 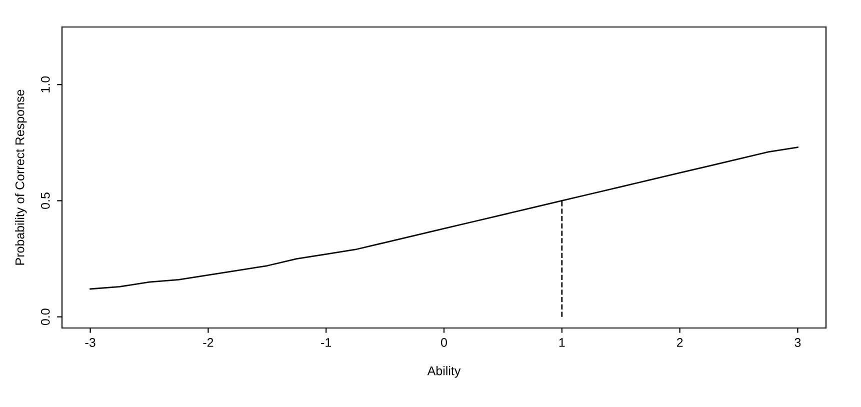 I want to click on y-tick-label: 0.0, so click(x=45, y=317).